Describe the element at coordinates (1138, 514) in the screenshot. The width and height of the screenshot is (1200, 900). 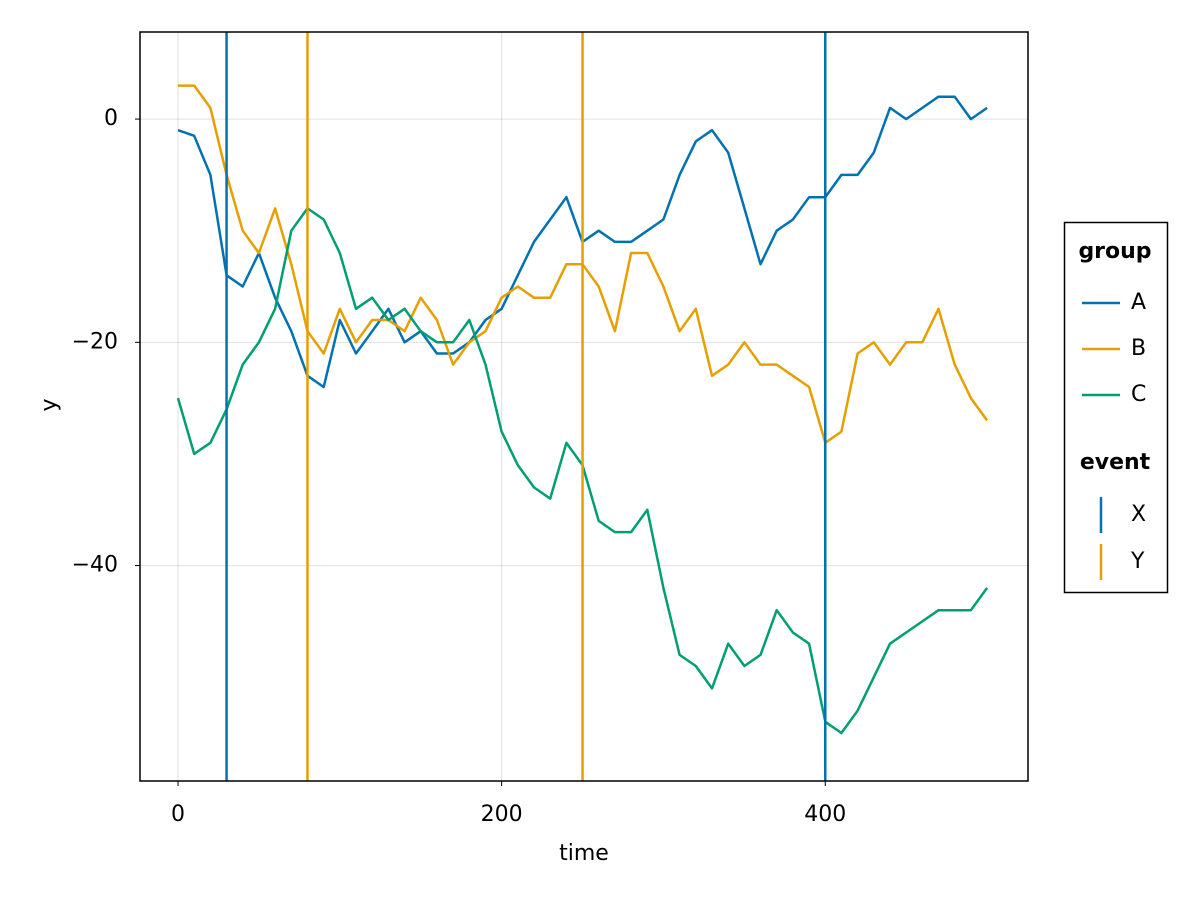
I see `legend-label: X` at that location.